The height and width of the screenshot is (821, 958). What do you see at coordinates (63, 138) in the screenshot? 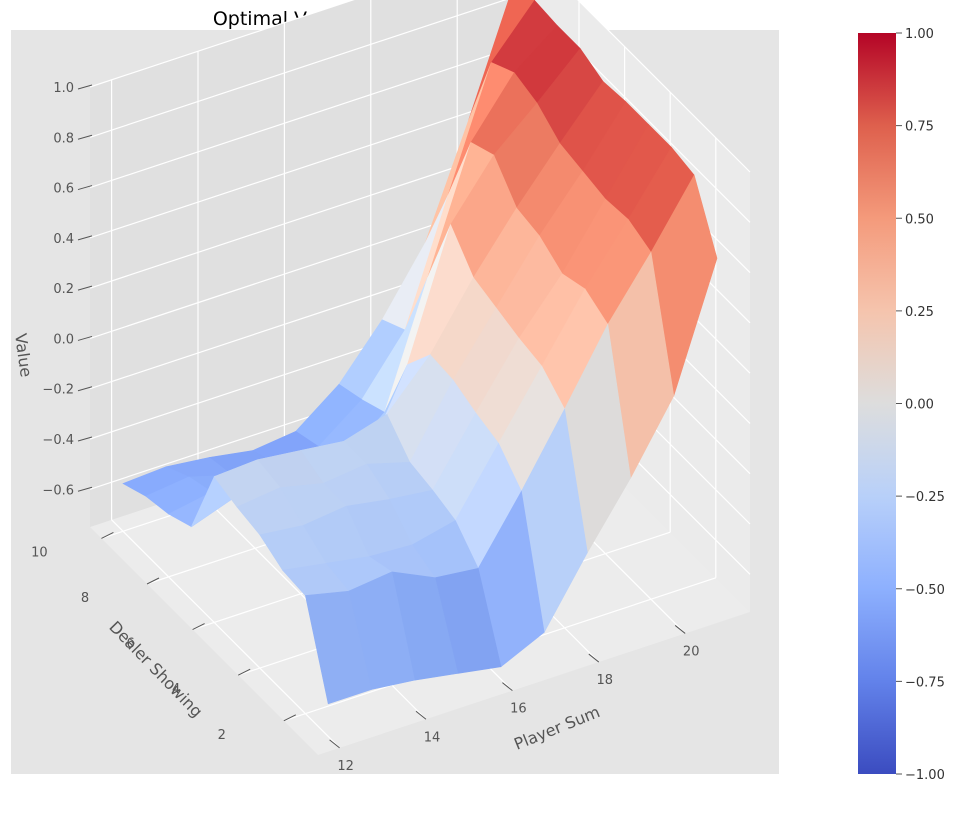
I see `z-tick-label: 0.8` at bounding box center [63, 138].